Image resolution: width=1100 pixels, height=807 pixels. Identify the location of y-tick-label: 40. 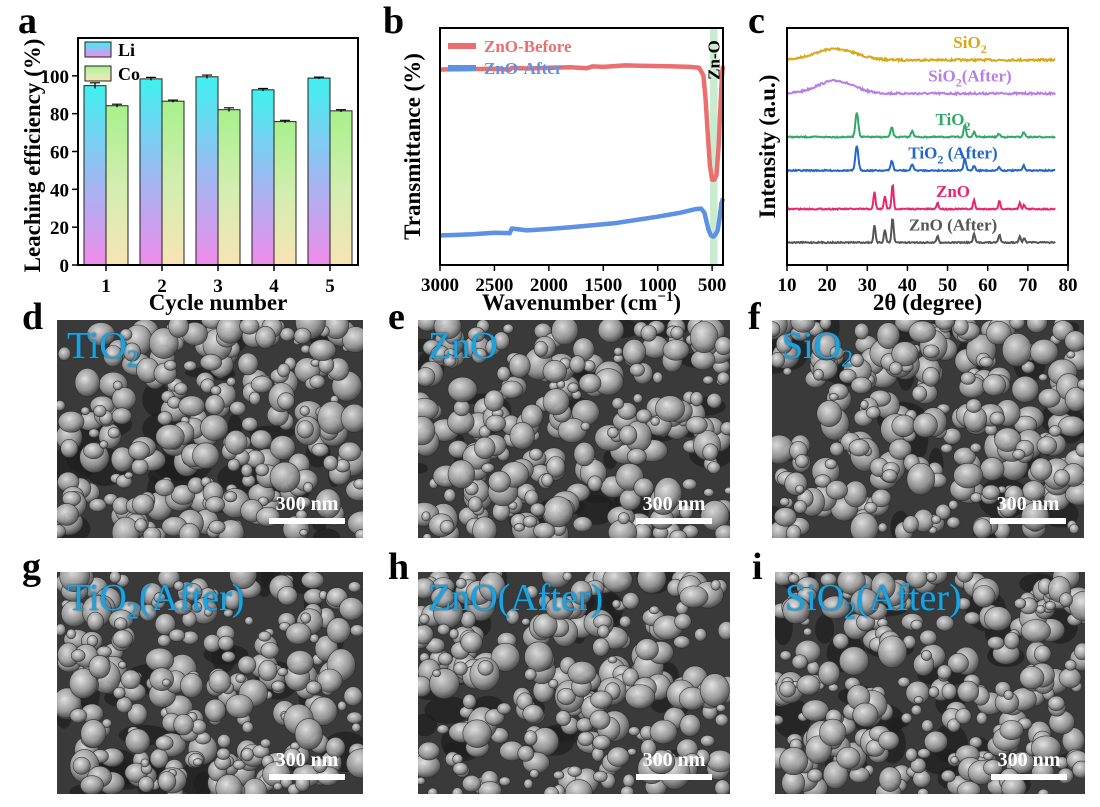
(59, 190).